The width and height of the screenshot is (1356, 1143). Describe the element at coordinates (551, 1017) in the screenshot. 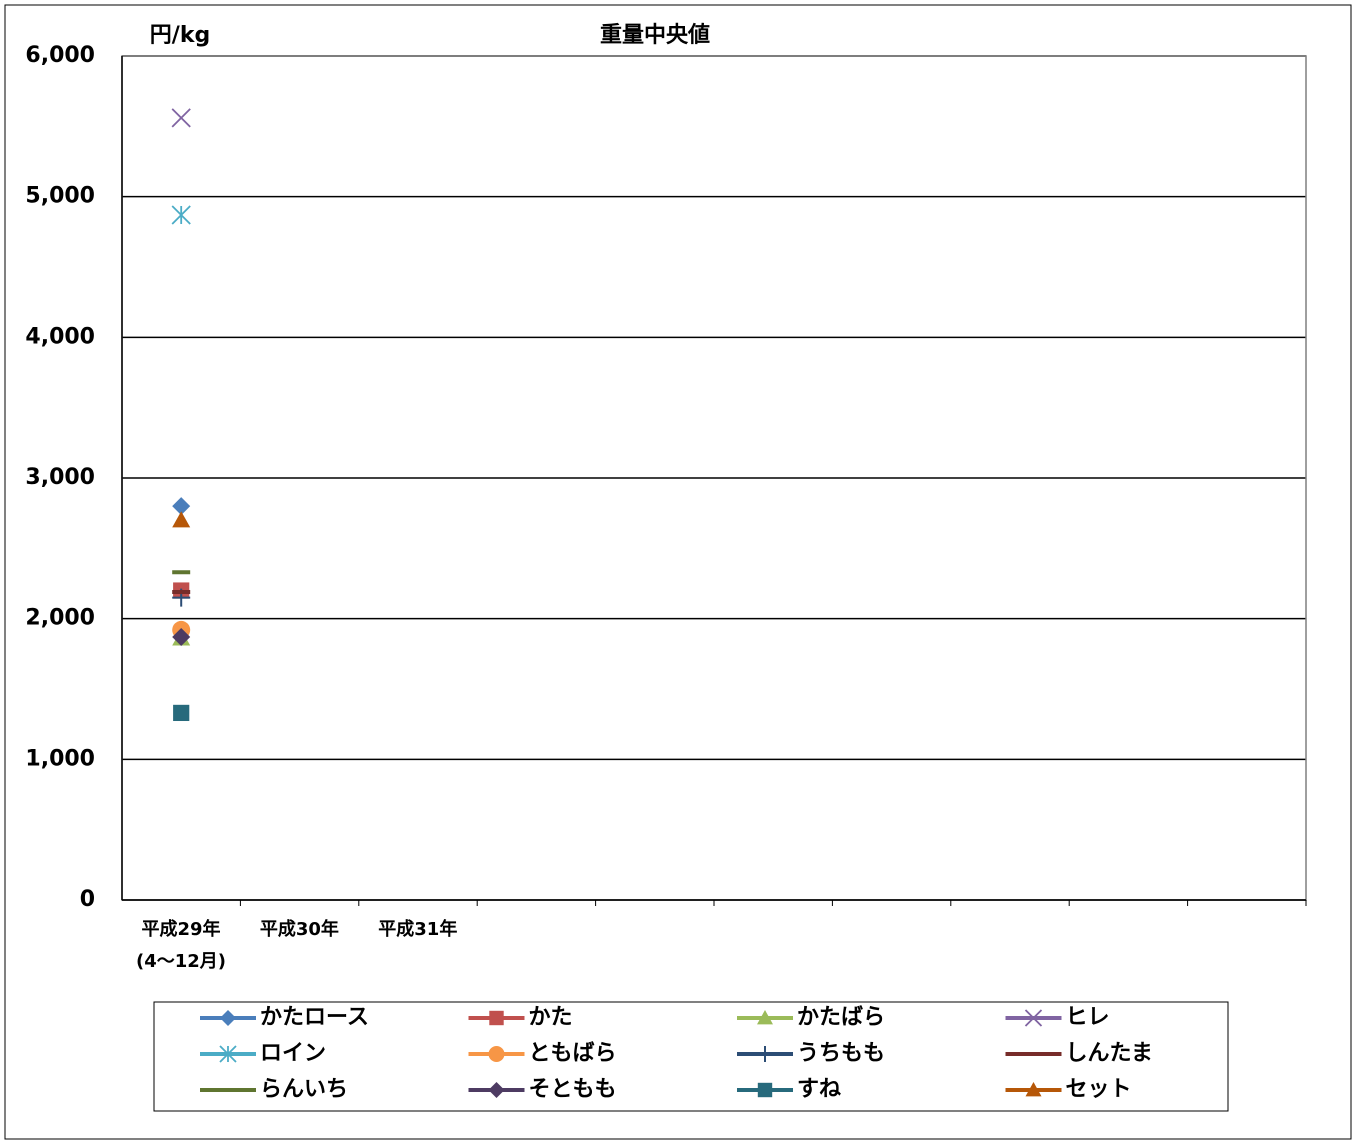

I see `legend-label: かた` at that location.